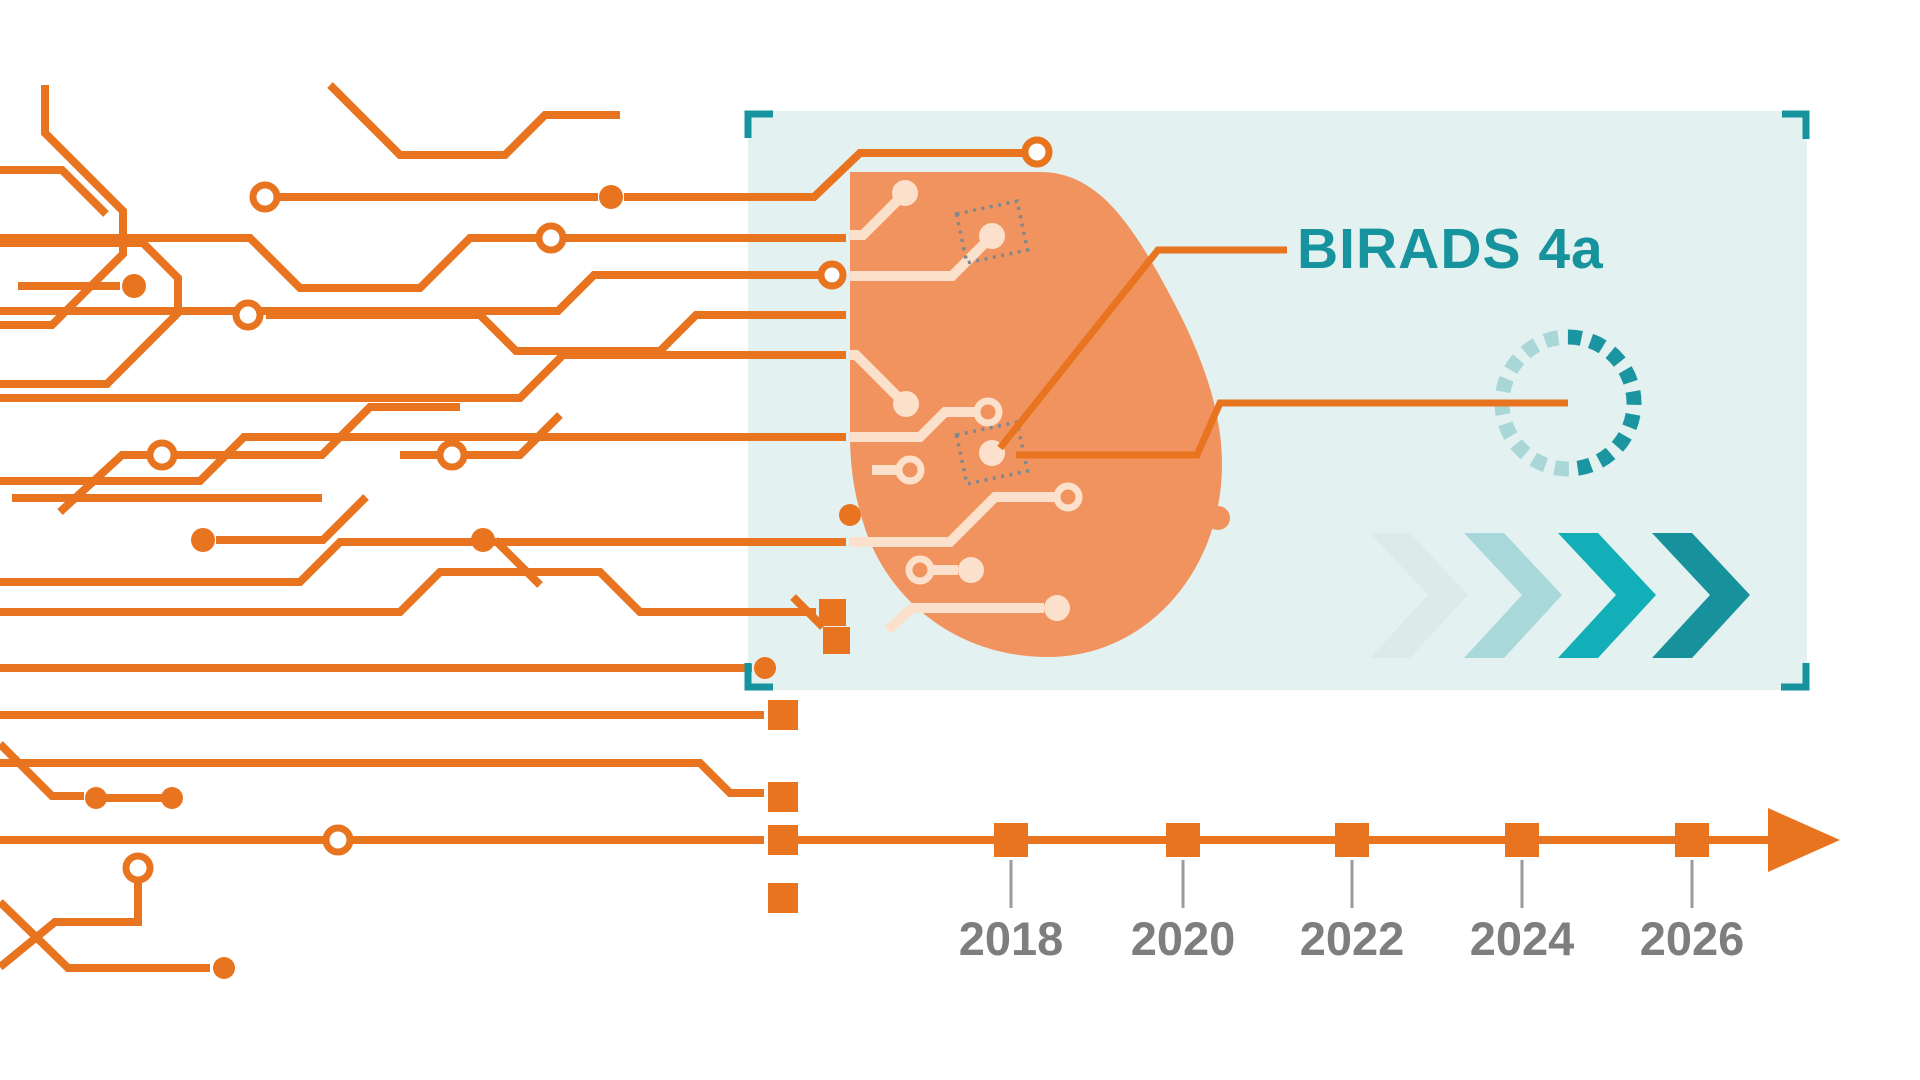 Image resolution: width=1920 pixels, height=1080 pixels. I want to click on timeline-marker-2026, so click(1692, 840).